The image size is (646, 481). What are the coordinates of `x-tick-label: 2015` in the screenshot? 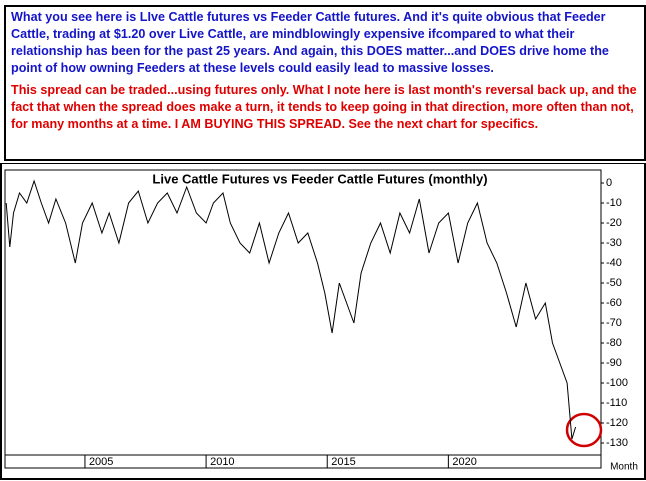 It's located at (343, 462).